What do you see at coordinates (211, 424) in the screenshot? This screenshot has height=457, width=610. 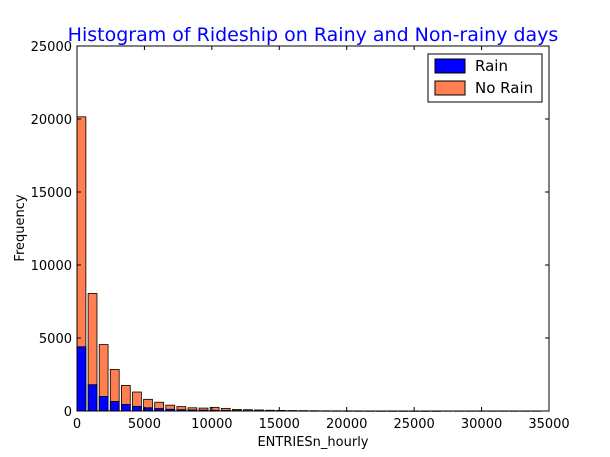 I see `x-tick-label-2: 10000` at bounding box center [211, 424].